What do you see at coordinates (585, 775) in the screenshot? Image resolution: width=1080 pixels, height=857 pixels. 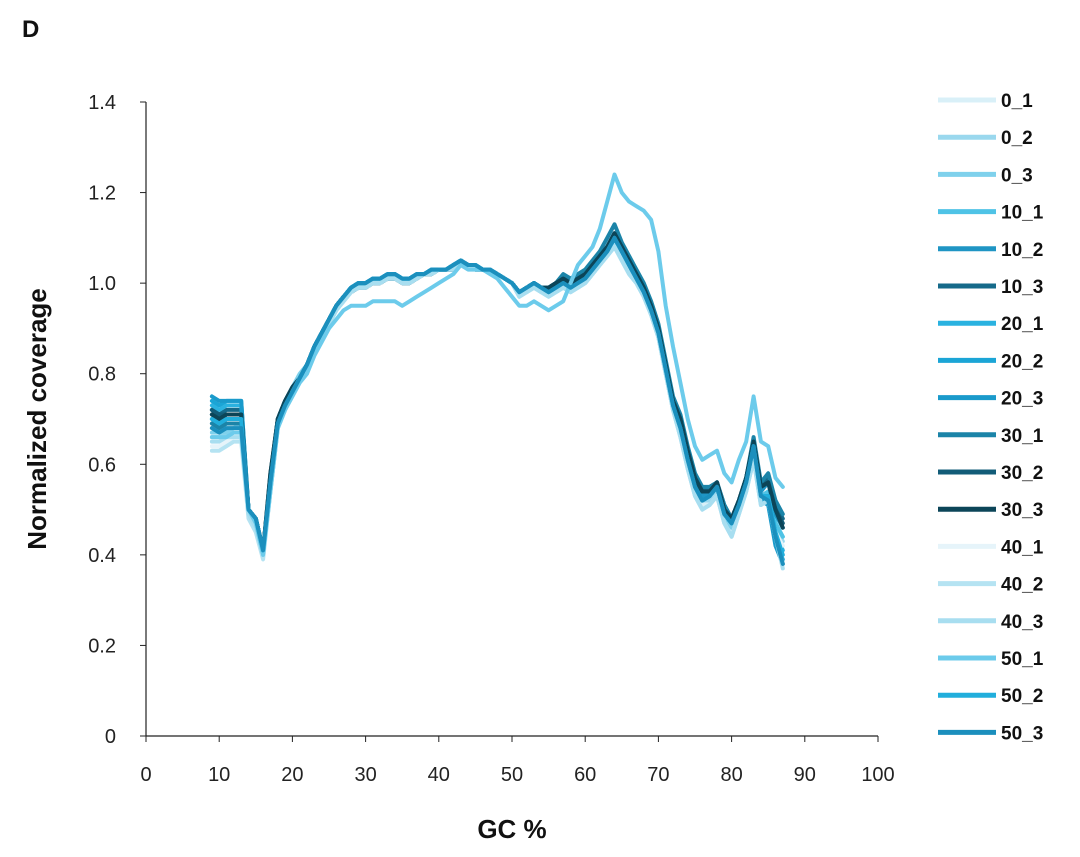 I see `x-tick-label: 60` at bounding box center [585, 775].